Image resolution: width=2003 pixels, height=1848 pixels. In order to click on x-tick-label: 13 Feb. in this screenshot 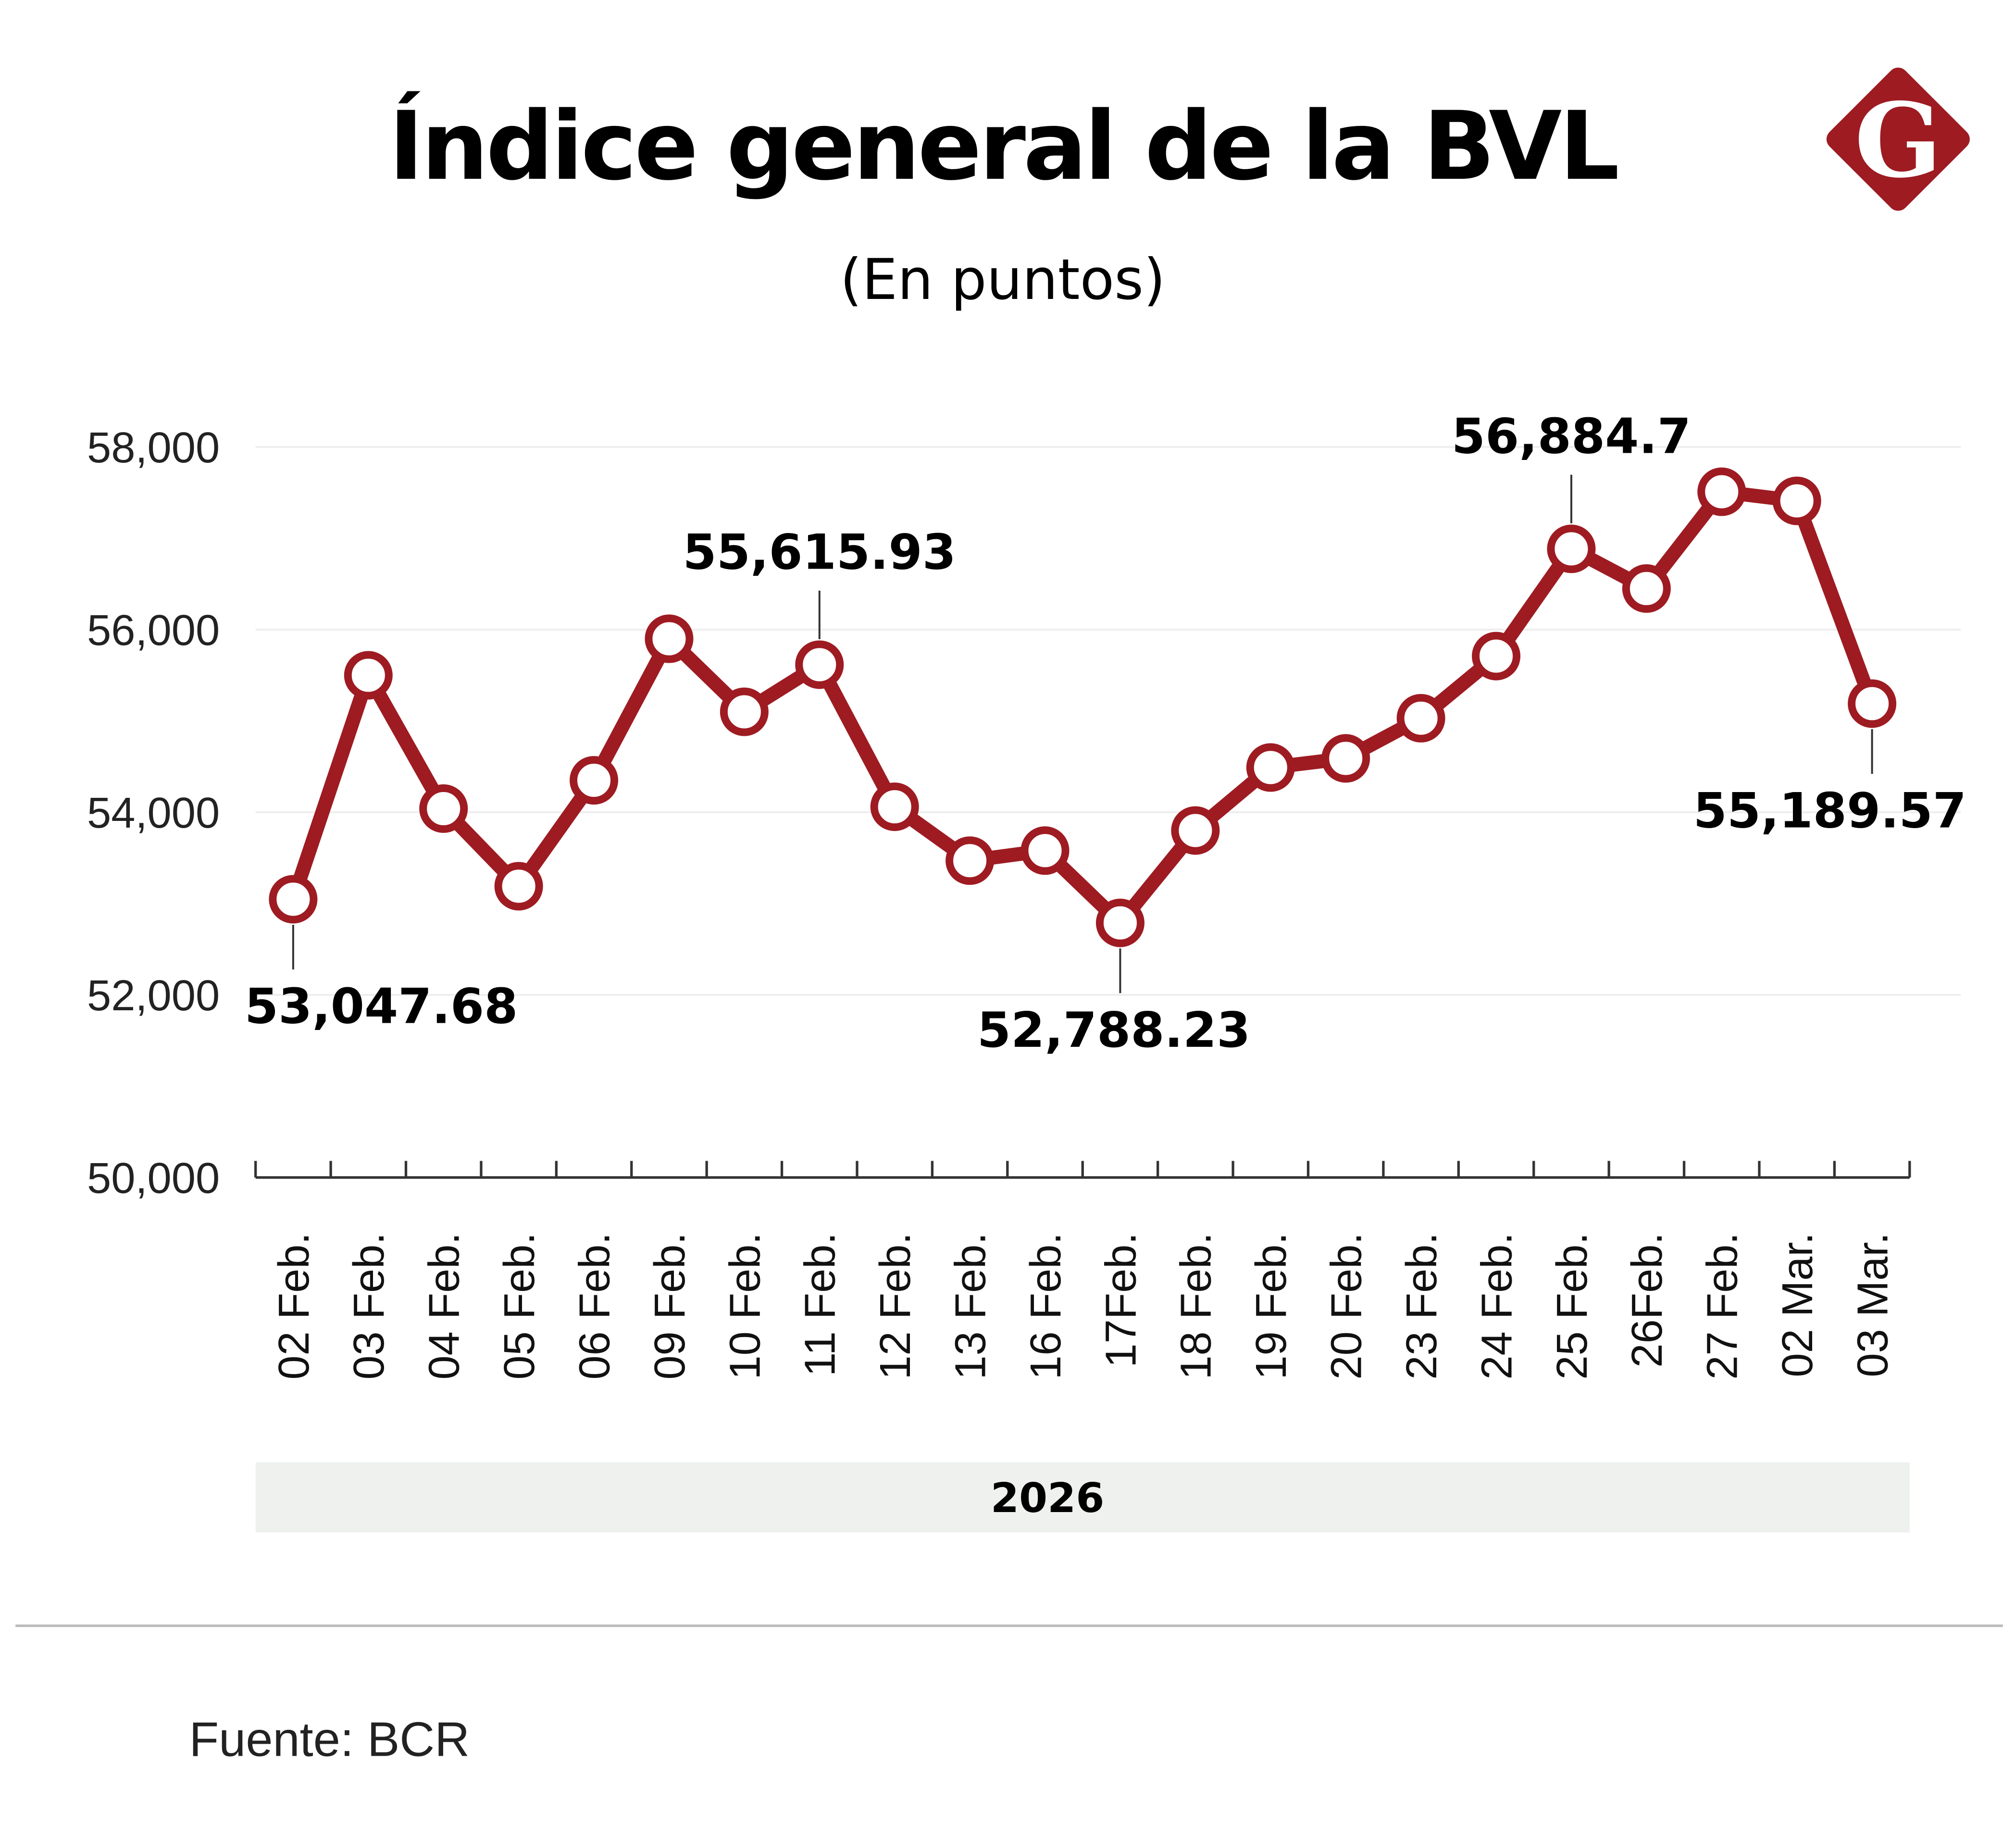, I will do `click(970, 1305)`.